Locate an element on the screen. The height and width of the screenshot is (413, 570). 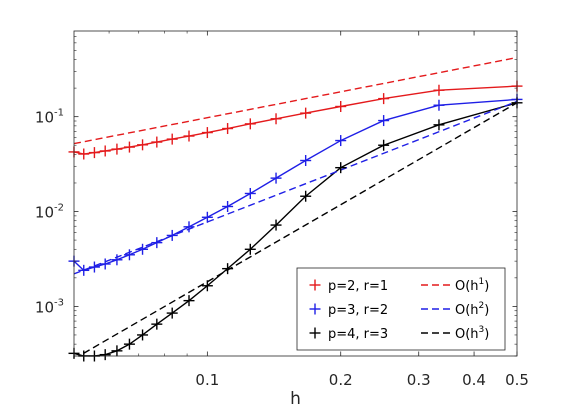
legend-label: p=2, r=1 is located at coordinates (358, 286).